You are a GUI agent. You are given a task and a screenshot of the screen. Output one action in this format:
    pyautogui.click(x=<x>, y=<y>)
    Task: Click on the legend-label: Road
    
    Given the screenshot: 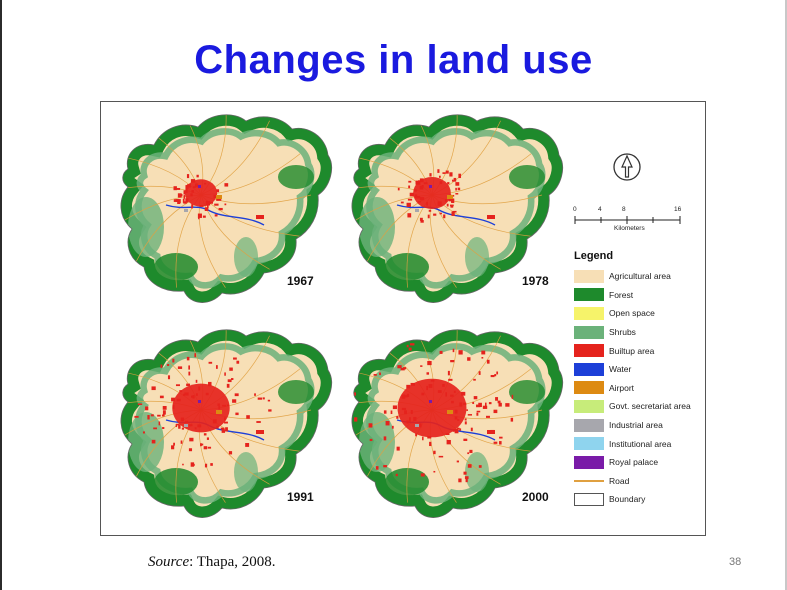 What is the action you would take?
    pyautogui.click(x=619, y=480)
    